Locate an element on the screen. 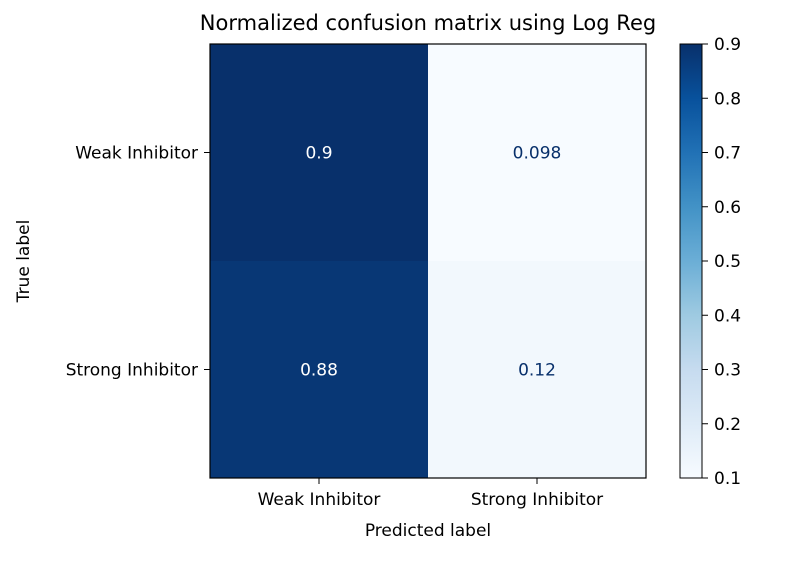 This screenshot has width=794, height=580. x-tick-label: Strong Inhibitor is located at coordinates (537, 500).